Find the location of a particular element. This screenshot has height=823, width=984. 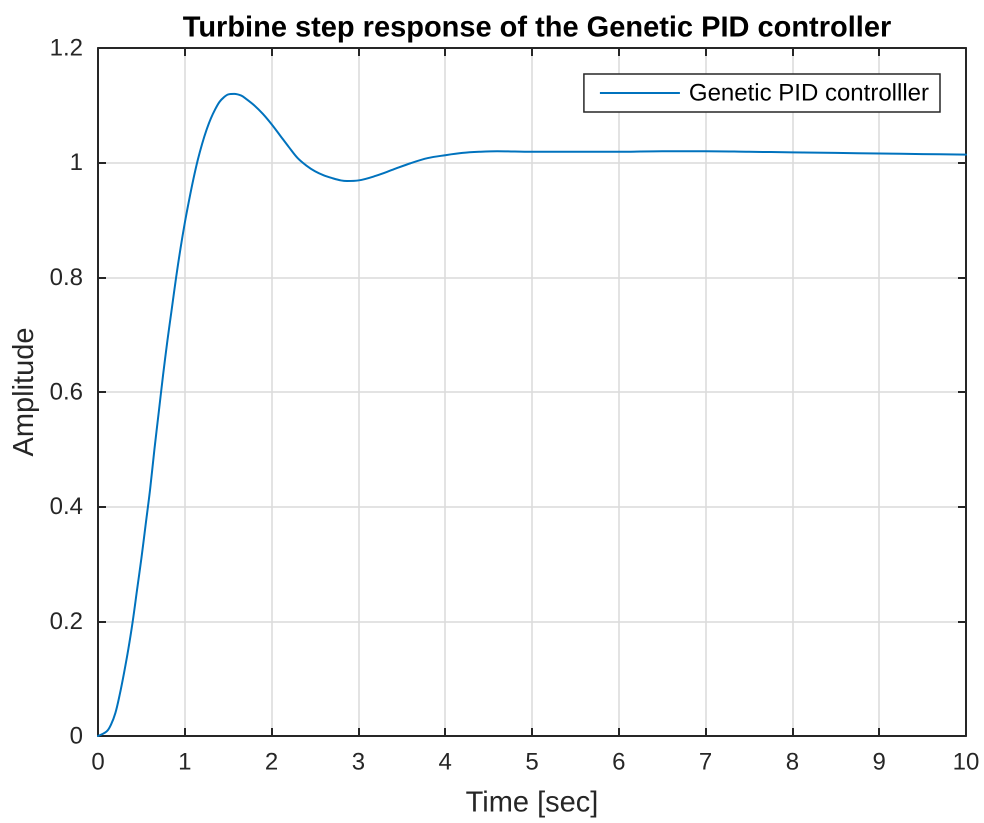

x-tick-label: 4 is located at coordinates (445, 762).